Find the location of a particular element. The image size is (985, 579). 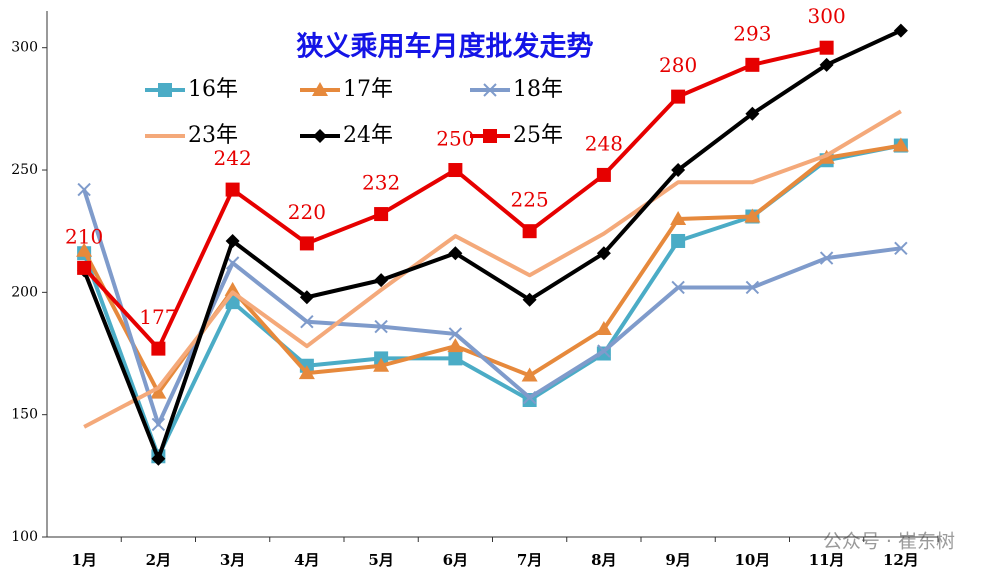

data-label: 225 is located at coordinates (530, 200).